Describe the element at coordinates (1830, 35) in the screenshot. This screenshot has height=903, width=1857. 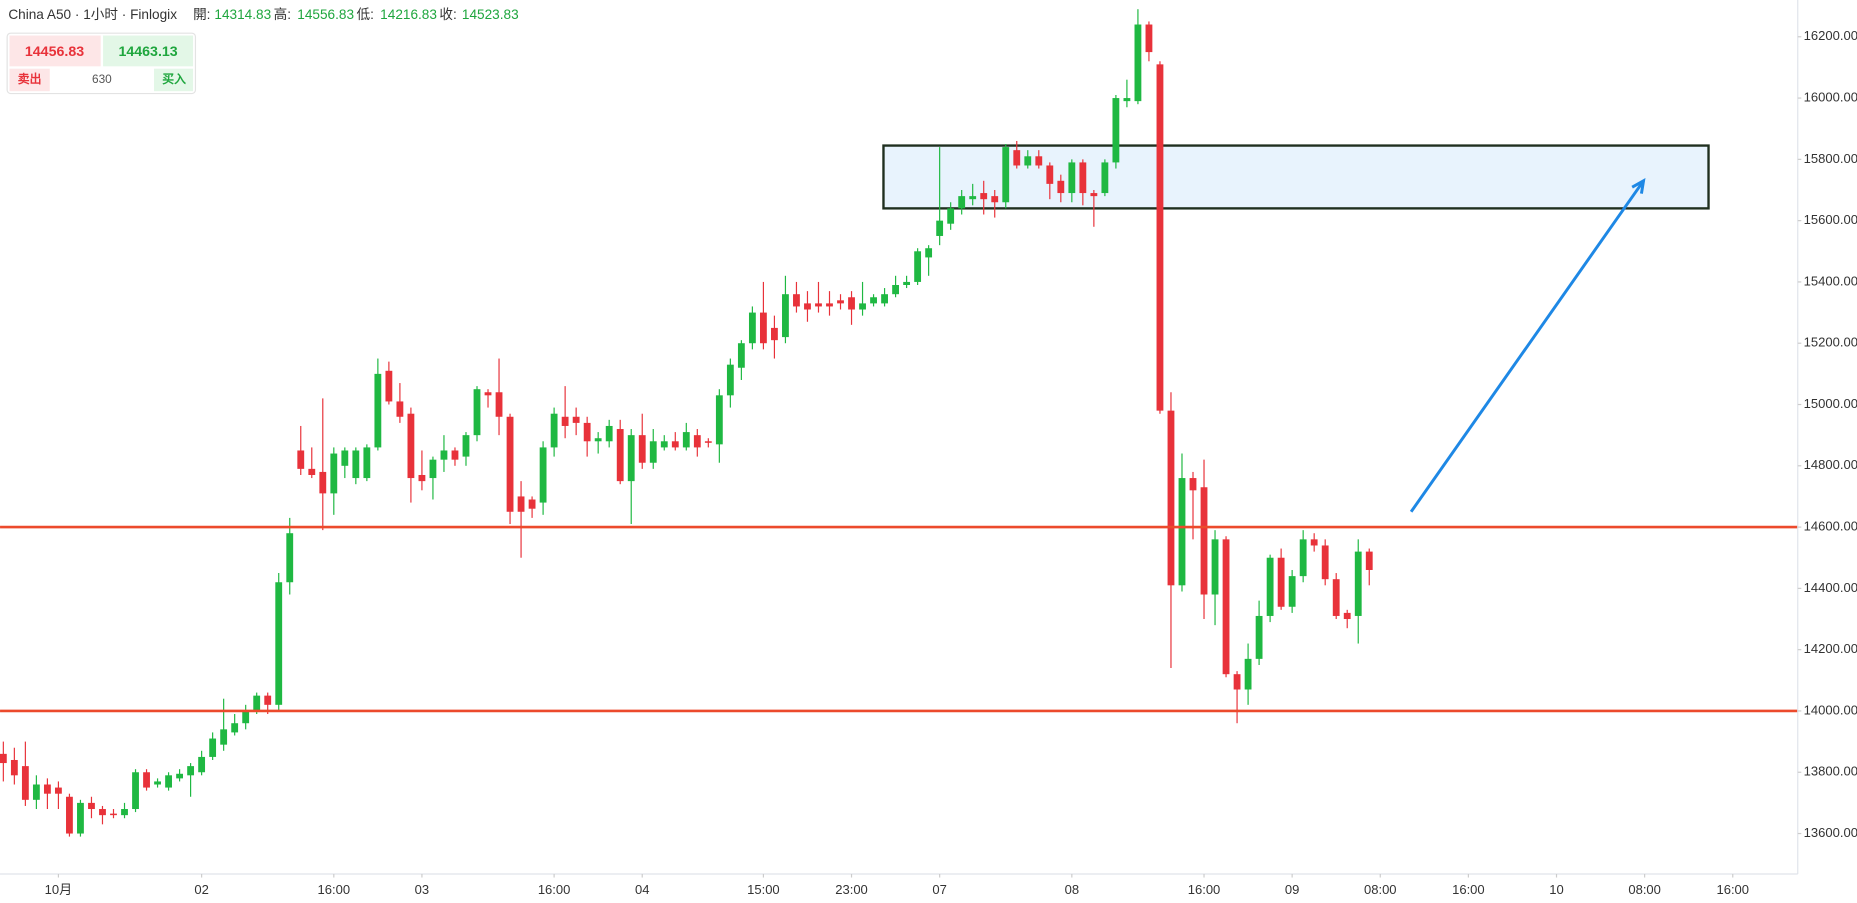
I see `y-tick-label: 16200.00` at that location.